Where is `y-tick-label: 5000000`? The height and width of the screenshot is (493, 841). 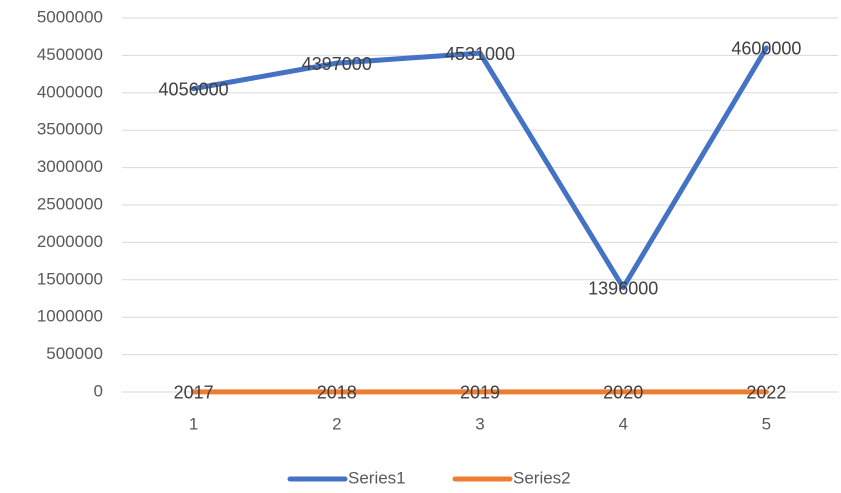 y-tick-label: 5000000 is located at coordinates (70, 16).